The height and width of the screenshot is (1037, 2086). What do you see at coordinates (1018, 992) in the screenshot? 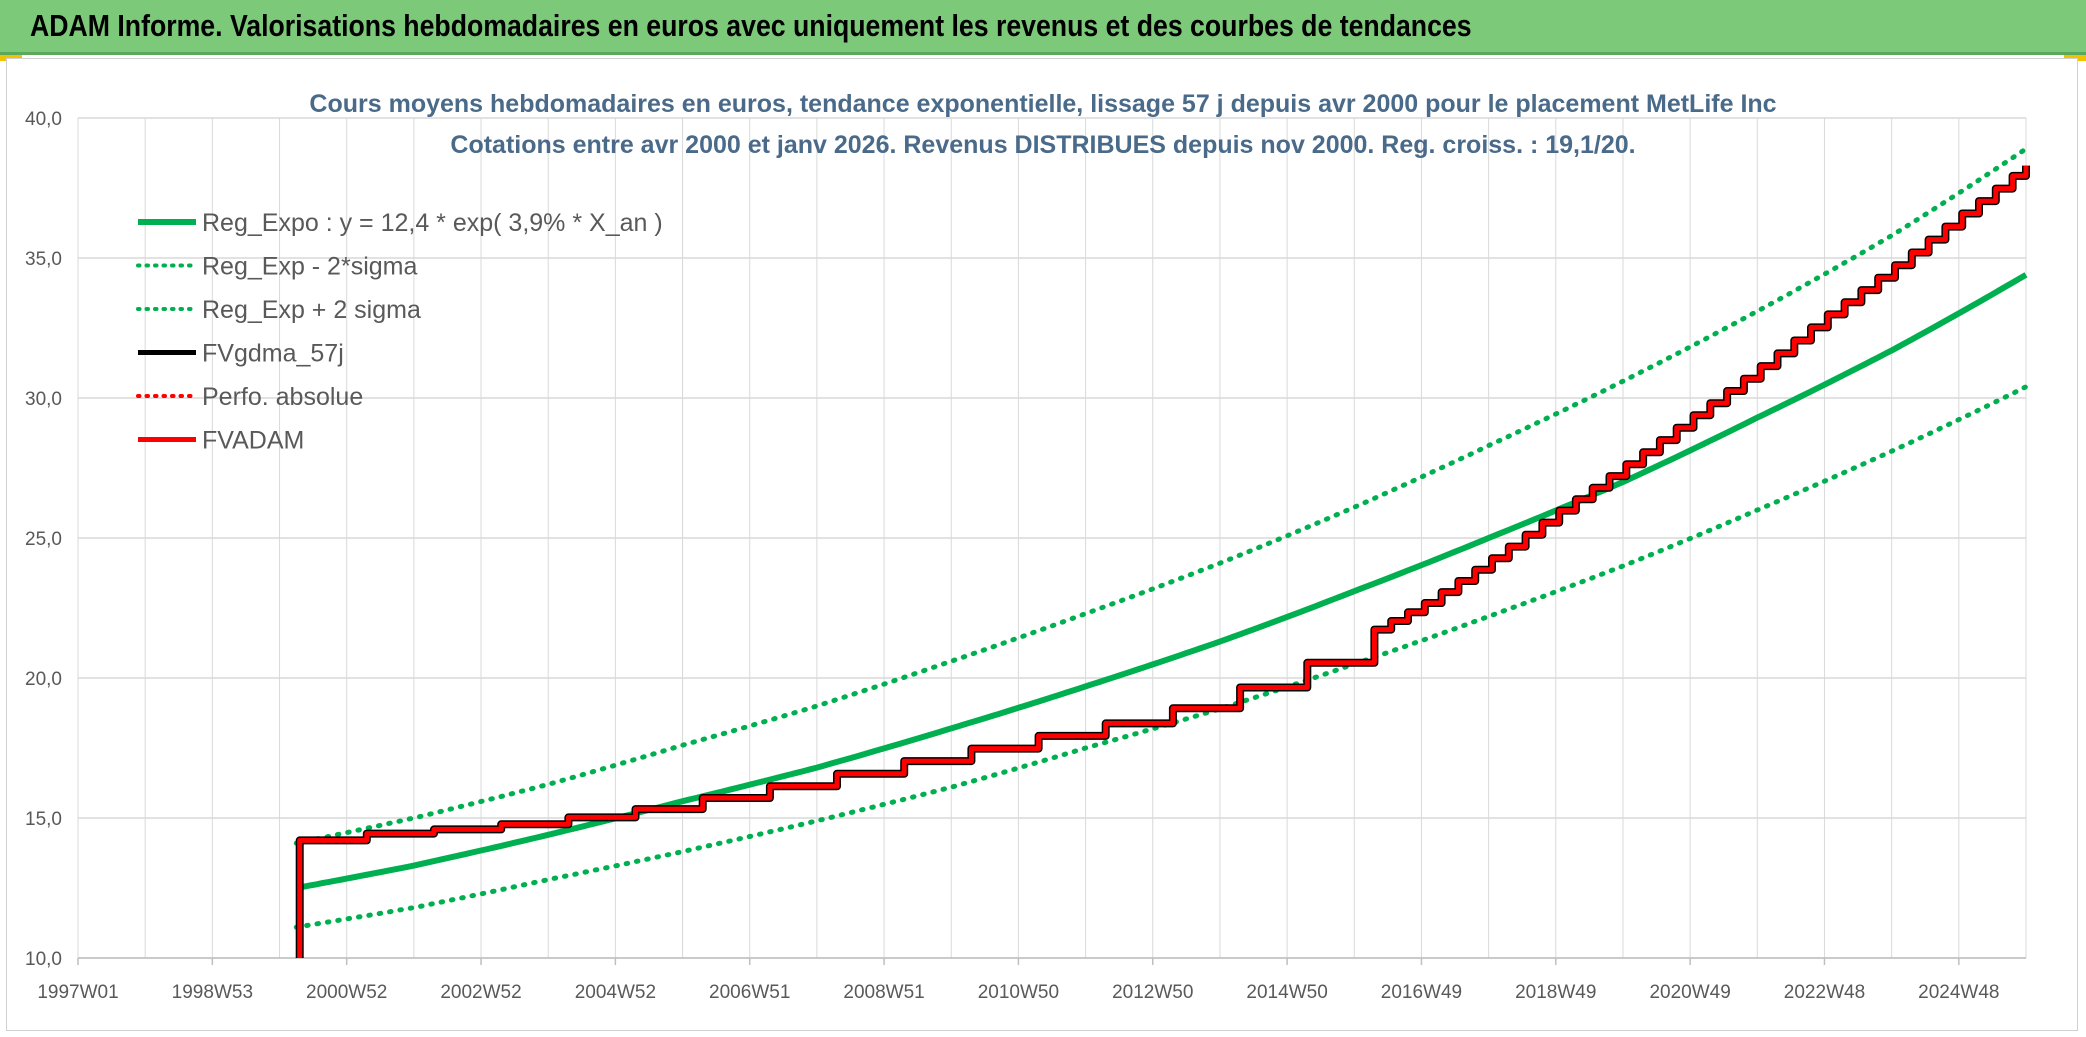
I see `x-tick-label: 2010W50` at bounding box center [1018, 992].